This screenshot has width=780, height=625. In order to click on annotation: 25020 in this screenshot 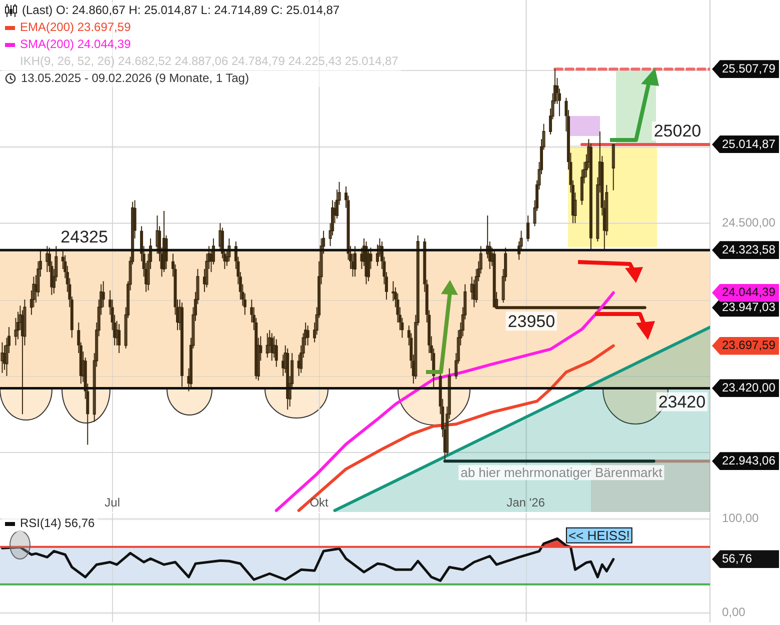, I will do `click(678, 131)`.